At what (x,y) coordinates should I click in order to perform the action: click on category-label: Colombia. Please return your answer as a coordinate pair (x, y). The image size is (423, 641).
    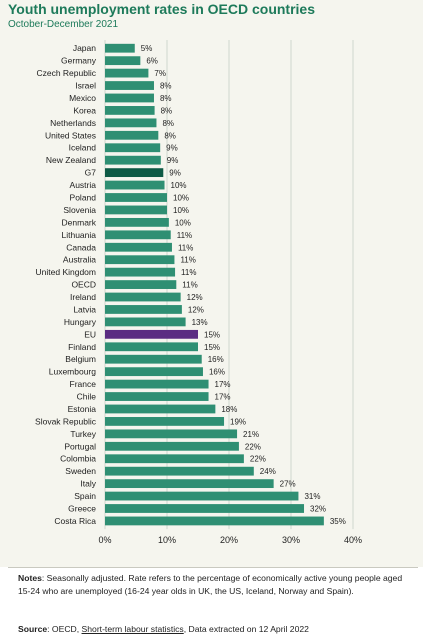
    Looking at the image, I should click on (78, 459).